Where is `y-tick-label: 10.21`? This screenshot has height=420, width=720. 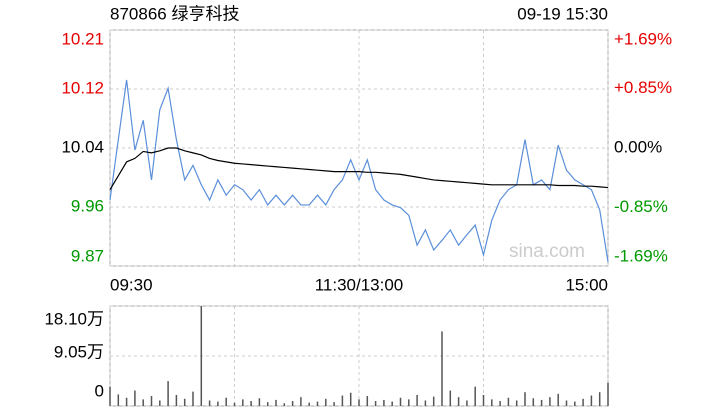
y-tick-label: 10.21 is located at coordinates (82, 38).